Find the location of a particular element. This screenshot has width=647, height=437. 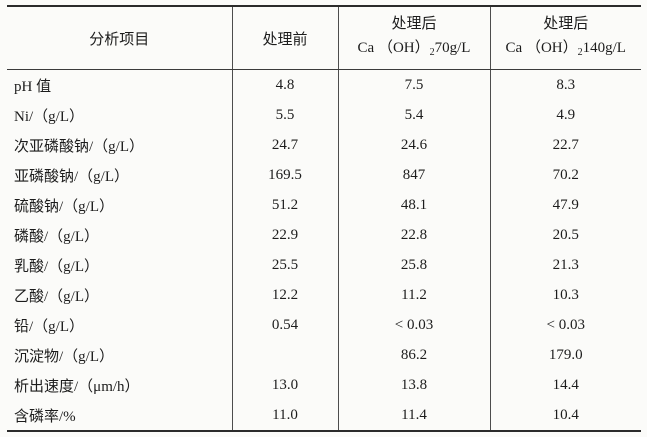

cell-after70: 22.8 is located at coordinates (414, 235).